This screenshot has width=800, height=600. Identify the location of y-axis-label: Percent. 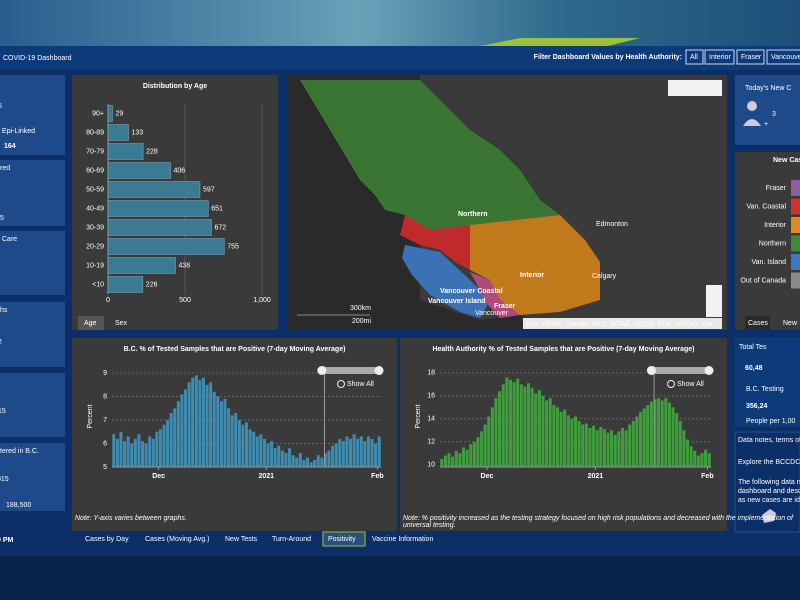
(418, 416).